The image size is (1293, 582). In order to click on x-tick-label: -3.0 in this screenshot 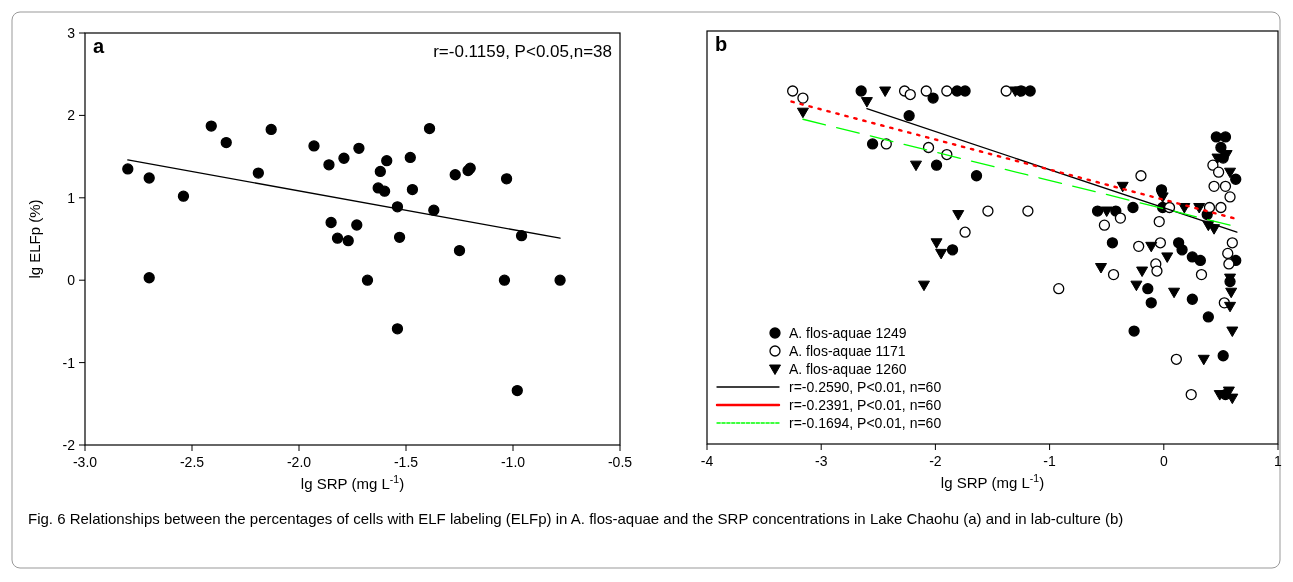, I will do `click(85, 462)`.